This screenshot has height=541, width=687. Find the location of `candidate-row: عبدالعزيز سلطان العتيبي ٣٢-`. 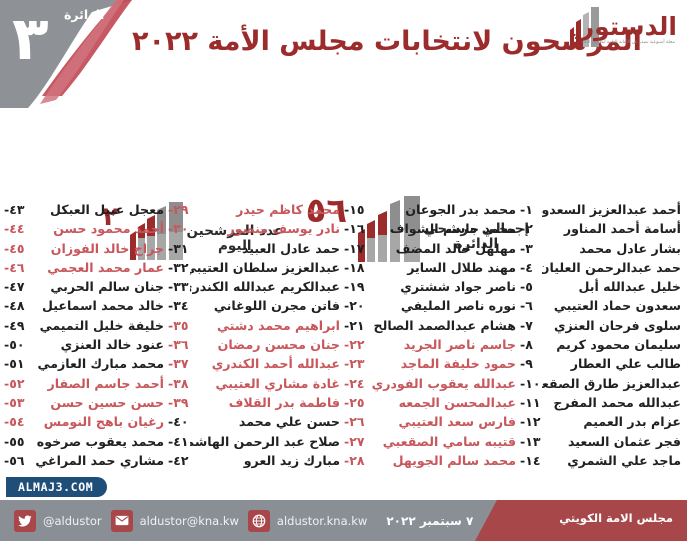

candidate-row: عبدالعزيز سلطان العتيبي ٣٢- is located at coordinates (252, 267).